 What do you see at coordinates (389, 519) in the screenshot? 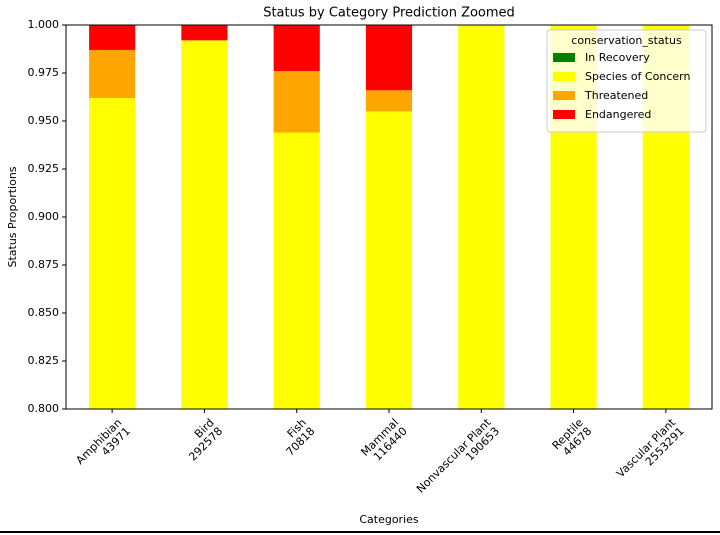
I see `x-axis-label: Categories` at bounding box center [389, 519].